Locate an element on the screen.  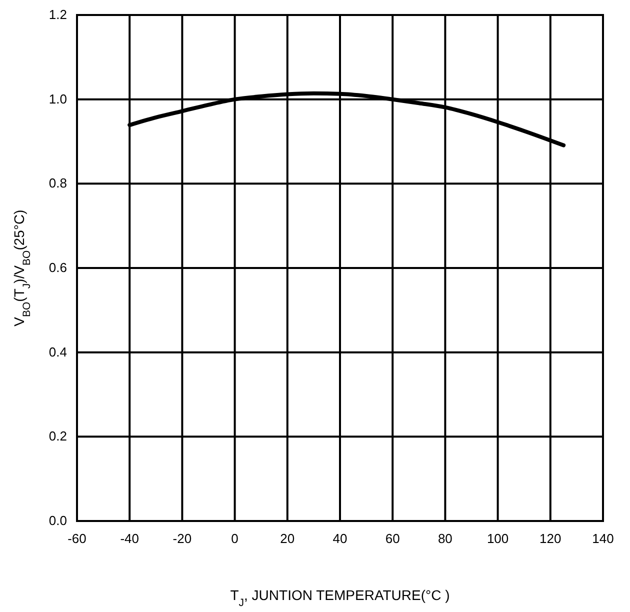
y-tick-label: 0.6 is located at coordinates (57, 267).